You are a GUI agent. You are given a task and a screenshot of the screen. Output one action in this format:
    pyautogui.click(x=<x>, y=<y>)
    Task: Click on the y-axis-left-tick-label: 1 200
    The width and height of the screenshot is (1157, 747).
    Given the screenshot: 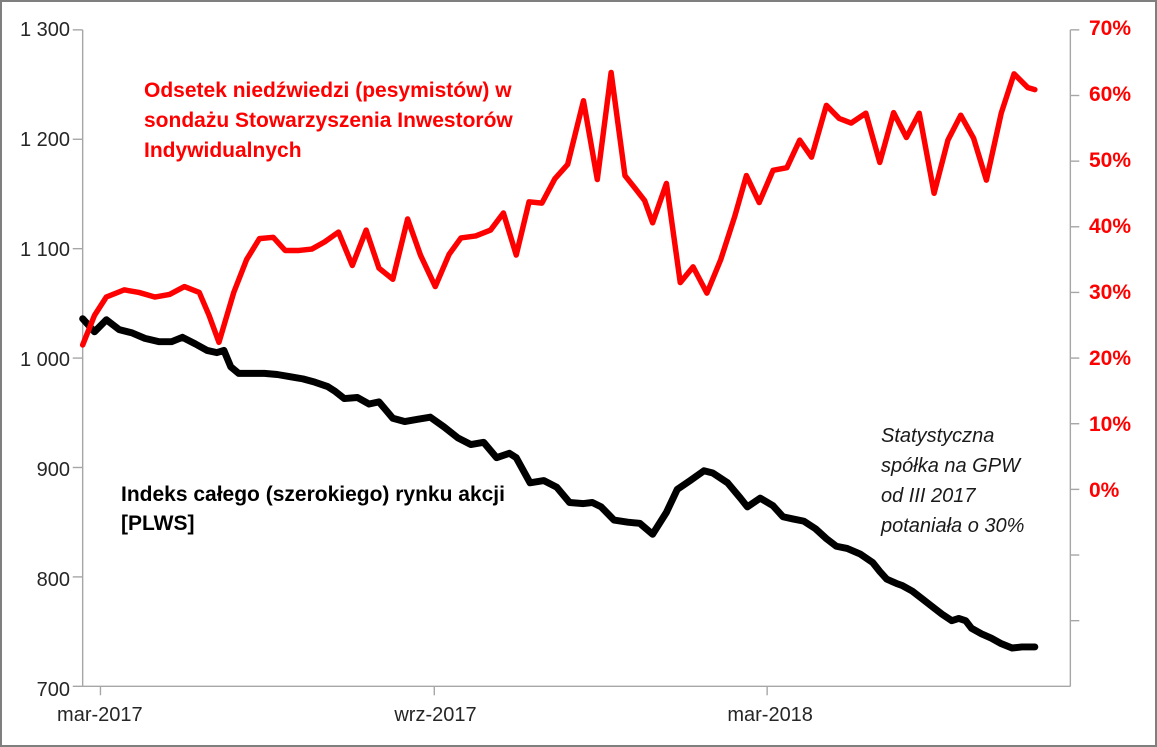 What is the action you would take?
    pyautogui.click(x=44, y=140)
    